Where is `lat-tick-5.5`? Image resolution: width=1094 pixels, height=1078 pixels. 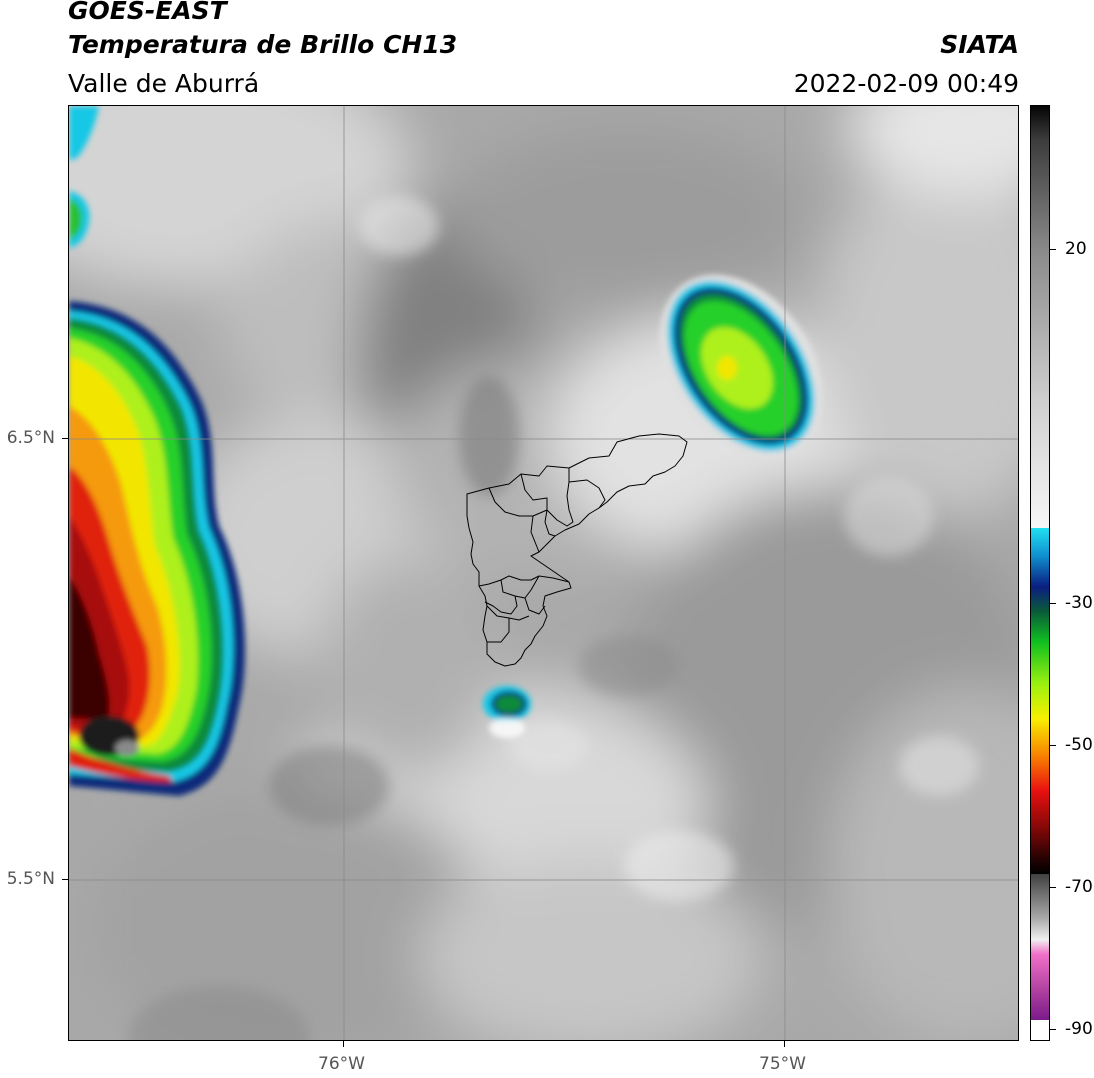
lat-tick-5.5 is located at coordinates (65, 879).